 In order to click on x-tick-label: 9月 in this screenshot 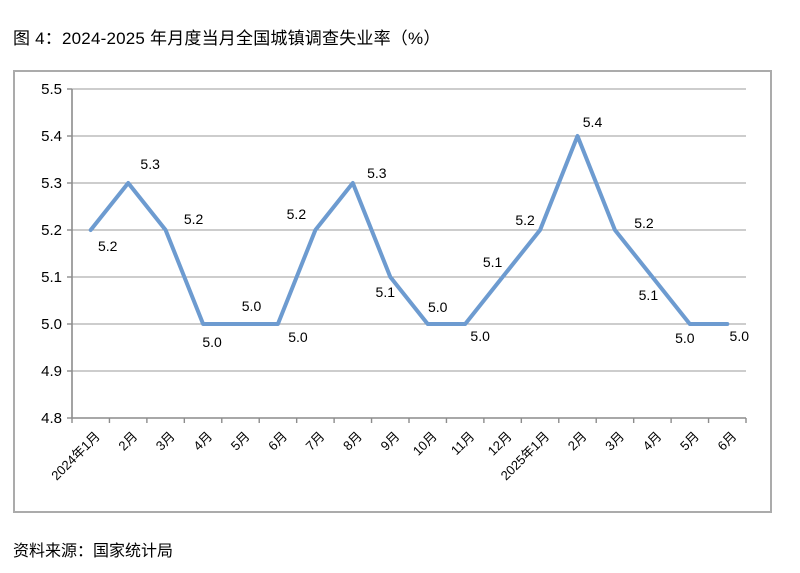, I will do `click(389, 441)`.